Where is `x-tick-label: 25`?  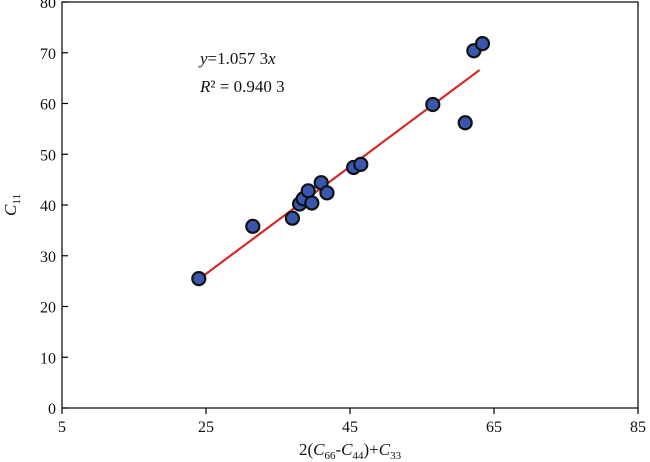
x-tick-label: 25 is located at coordinates (206, 427).